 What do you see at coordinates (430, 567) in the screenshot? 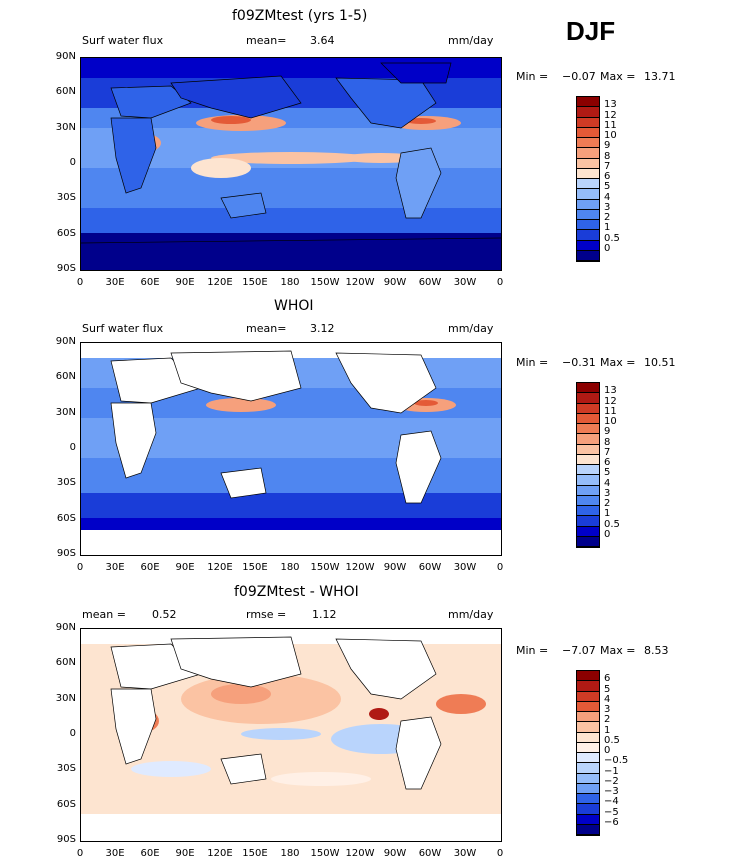
I see `x-tick-label: 60W` at bounding box center [430, 567].